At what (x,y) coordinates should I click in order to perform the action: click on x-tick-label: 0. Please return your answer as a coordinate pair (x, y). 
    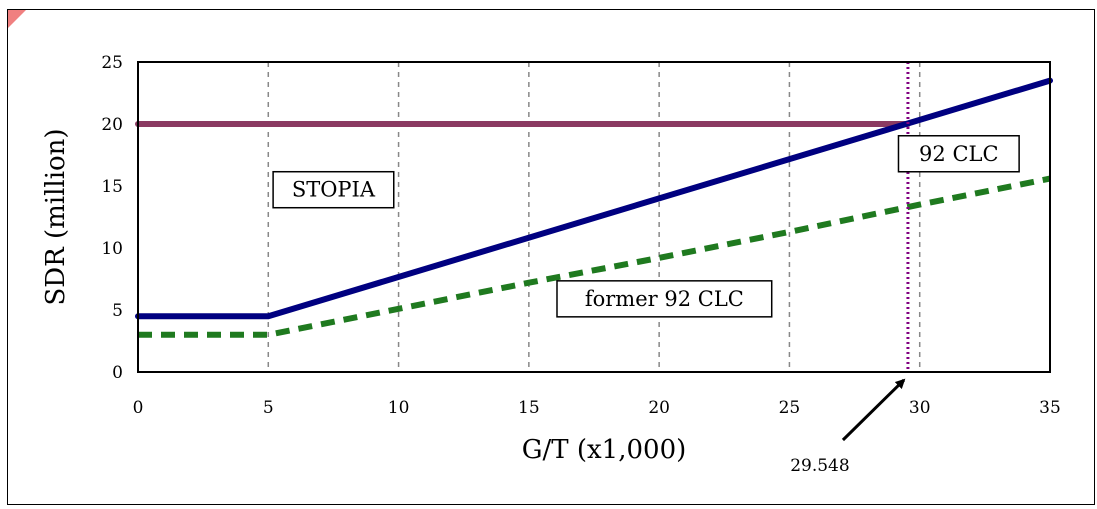
    Looking at the image, I should click on (138, 408).